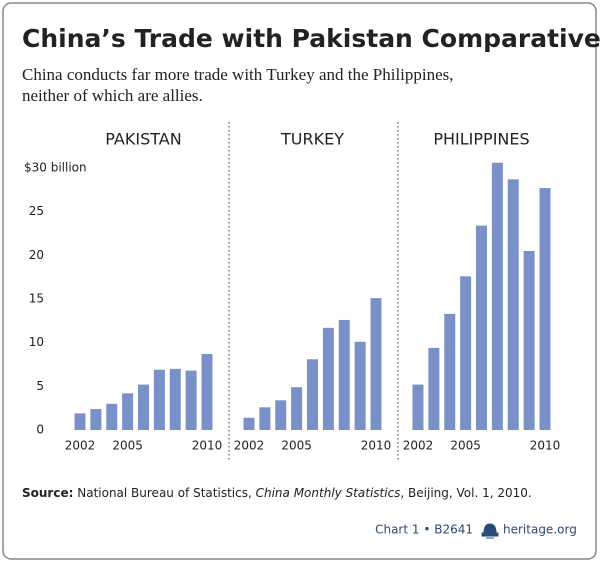 Image resolution: width=600 pixels, height=567 pixels. I want to click on source-italic: China Monthly Statistics, so click(328, 493).